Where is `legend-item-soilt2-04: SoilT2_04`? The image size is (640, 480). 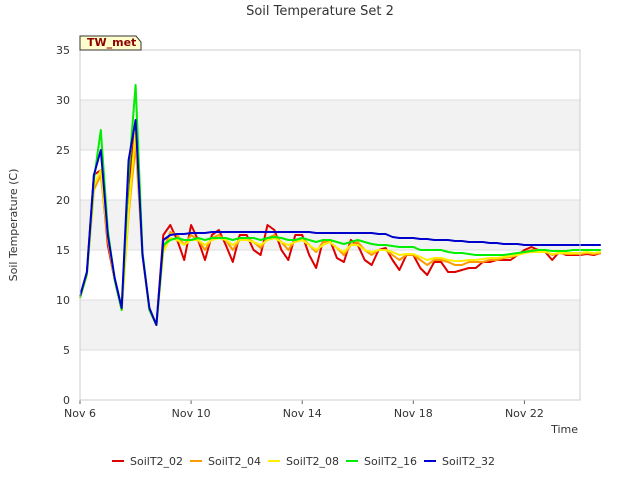 legend-item-soilt2-04: SoilT2_04 is located at coordinates (225, 461).